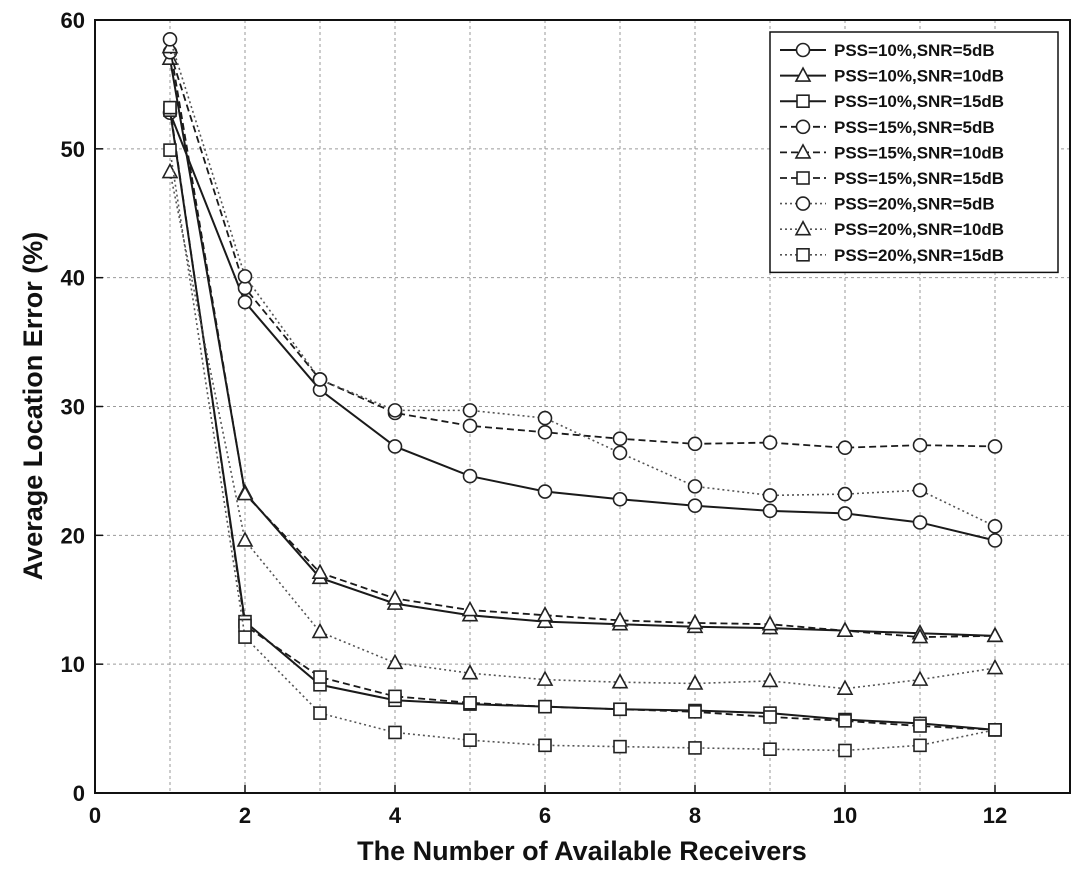  Describe the element at coordinates (845, 815) in the screenshot. I see `x-tick-label: 10` at that location.